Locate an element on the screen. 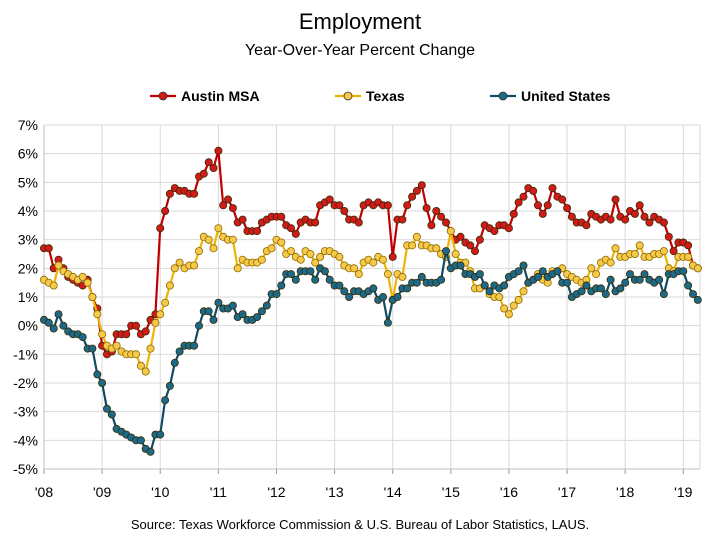 The width and height of the screenshot is (720, 540). x-tick-label: '15 is located at coordinates (451, 492).